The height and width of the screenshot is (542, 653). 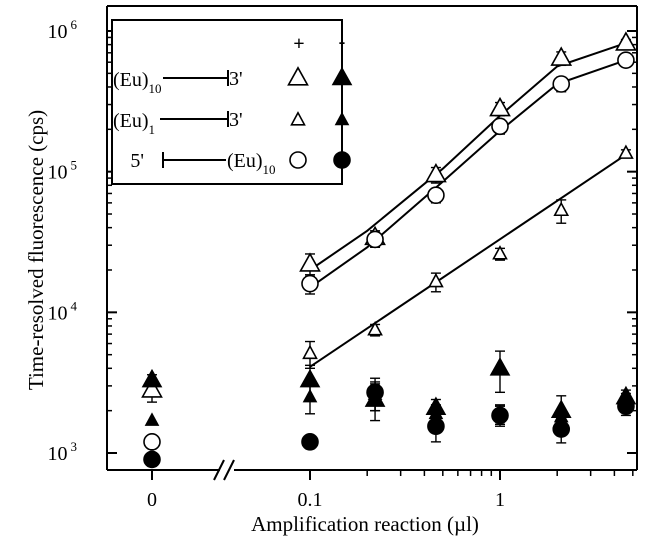 I want to click on y-axis-title: Time-resolved fluorescence (cps), so click(x=36, y=250).